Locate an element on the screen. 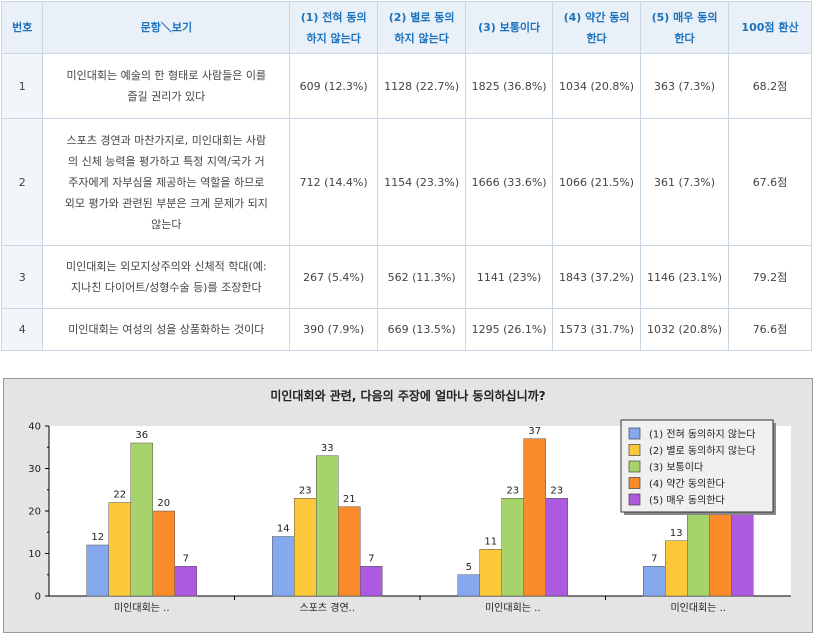 This screenshot has height=637, width=817. row-statement: 미인대회는 예술의 한 형태로 사람들은 이를 즐길 권리가 있다 is located at coordinates (166, 86).